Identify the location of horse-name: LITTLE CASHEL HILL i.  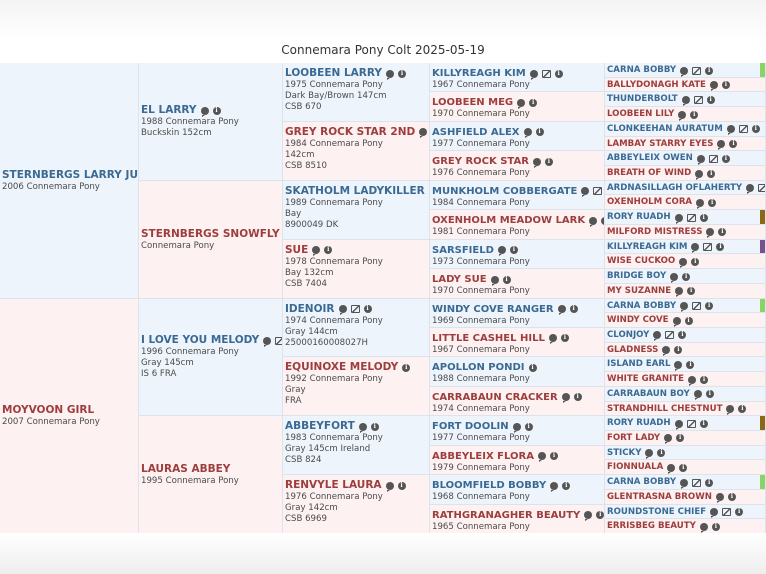
(500, 338).